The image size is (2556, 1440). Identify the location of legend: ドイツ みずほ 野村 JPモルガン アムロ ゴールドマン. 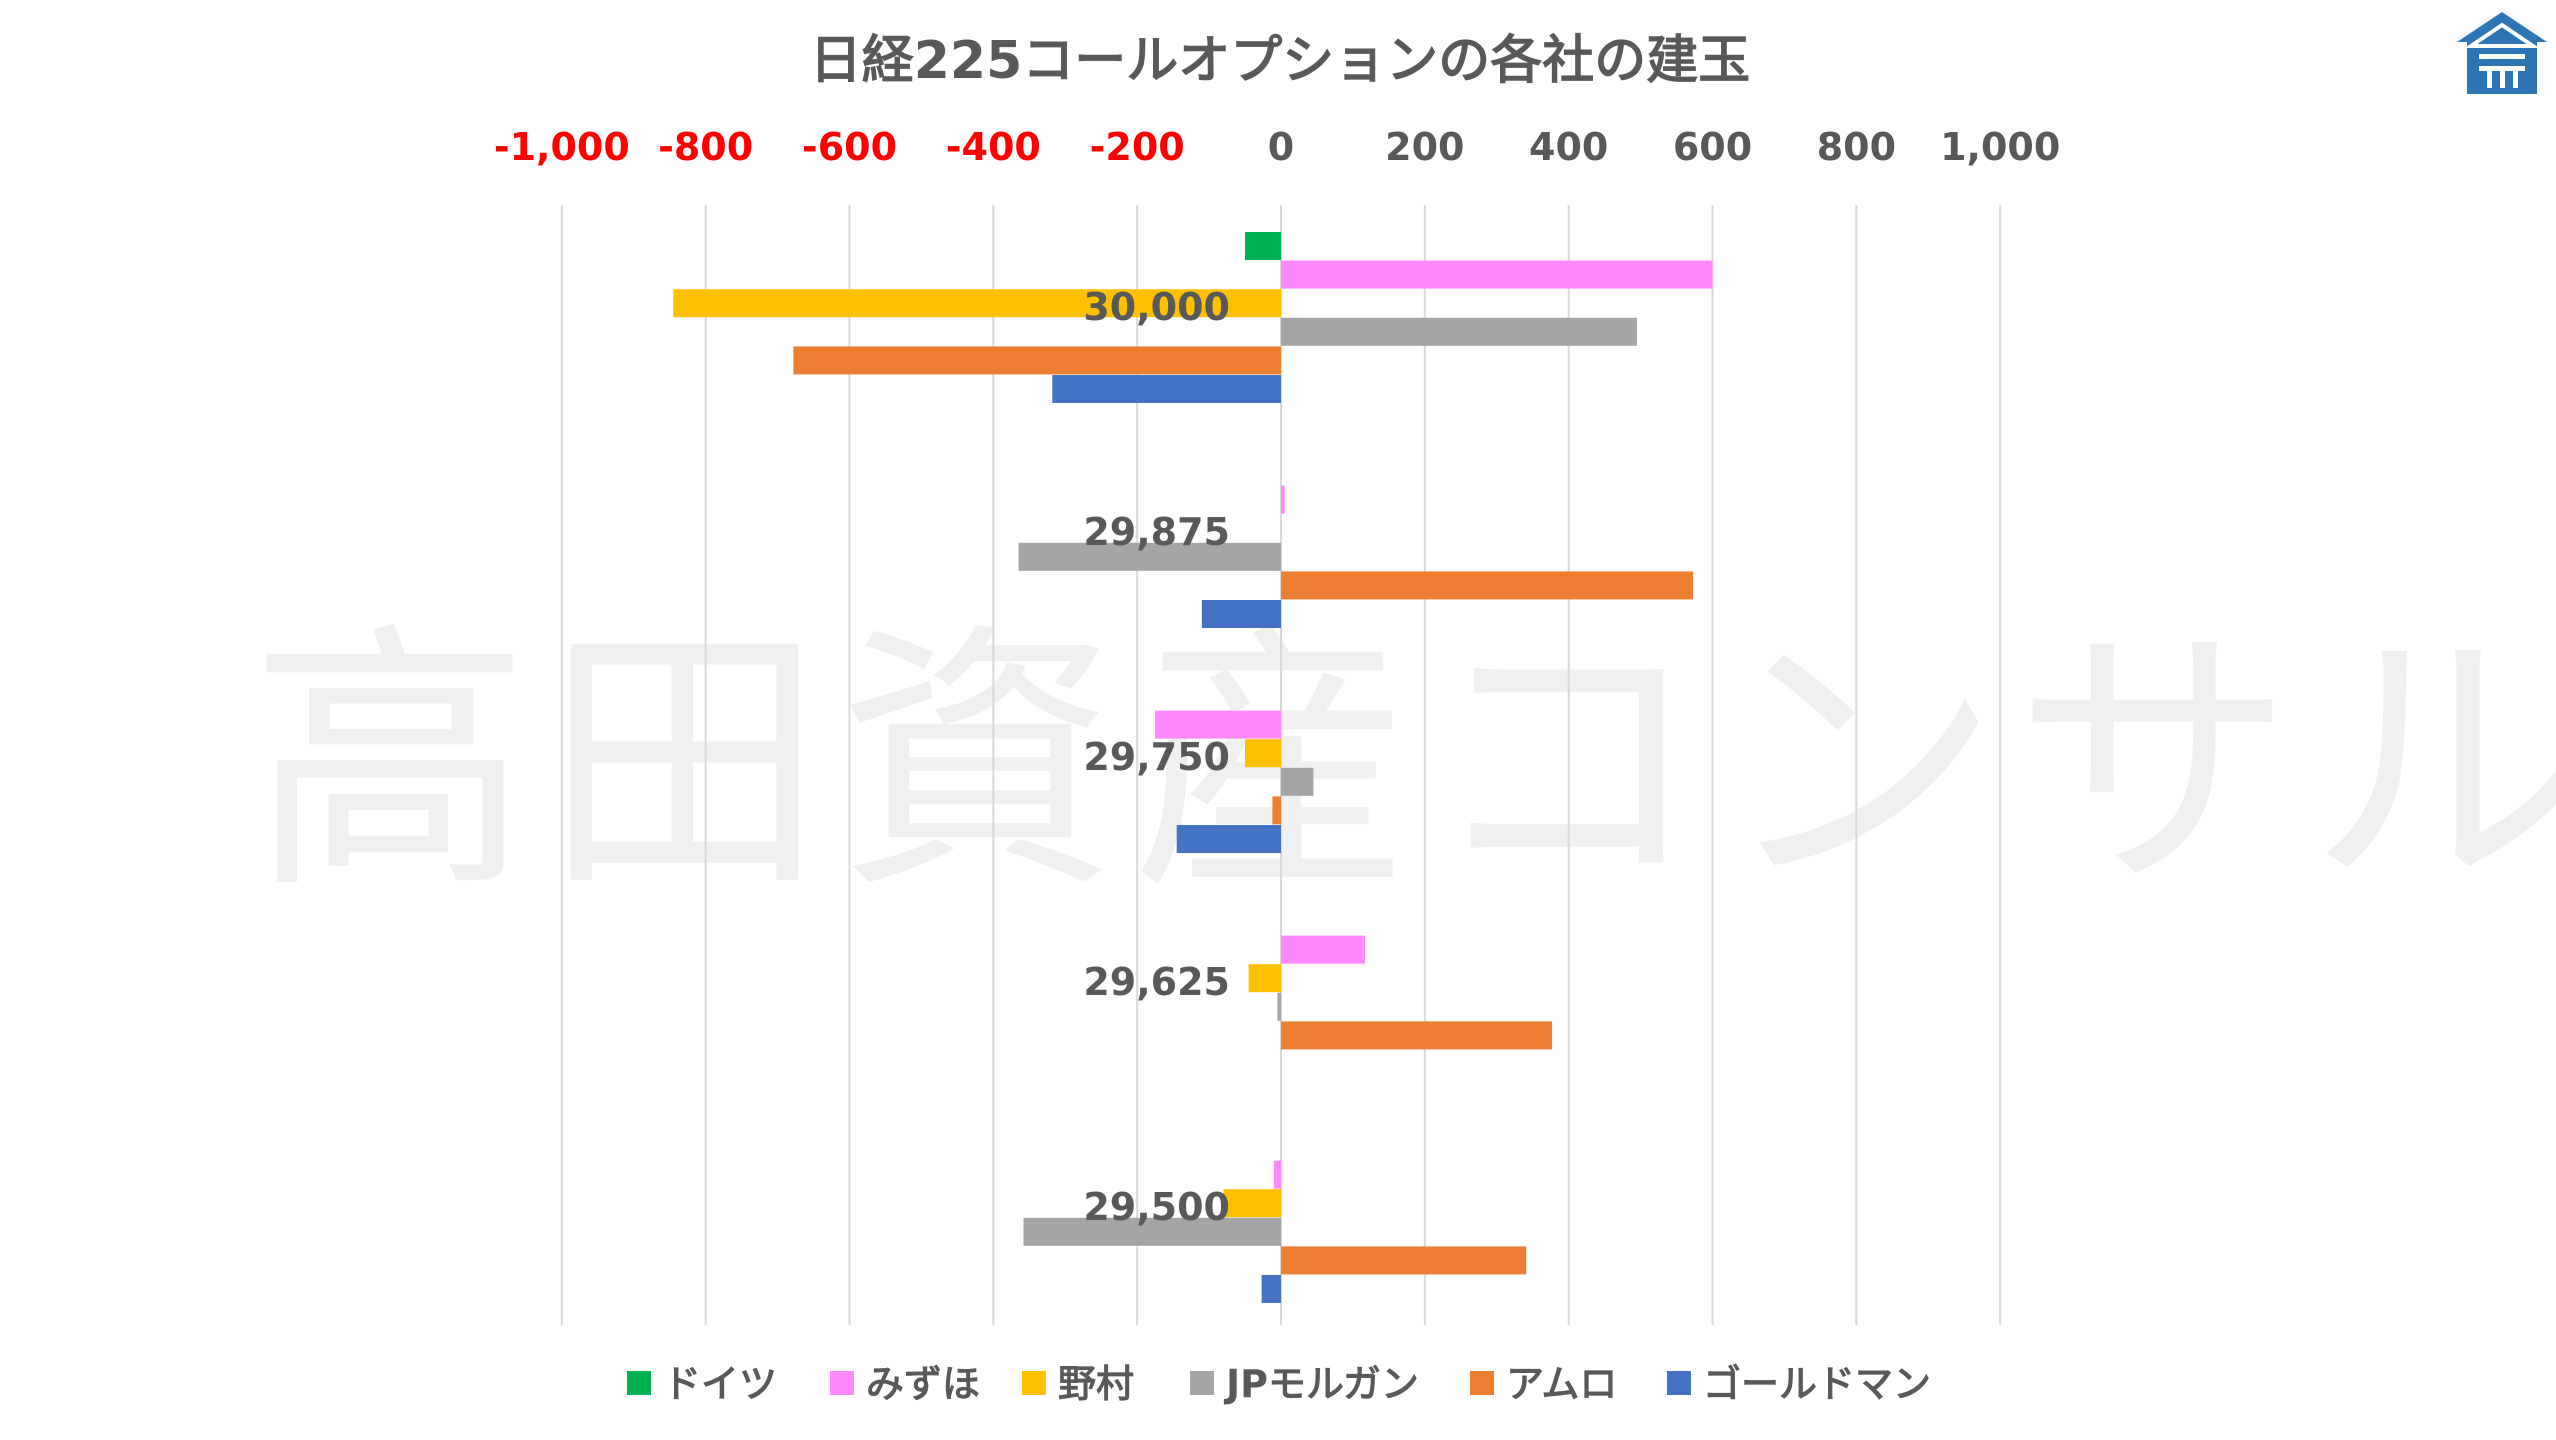
(1279, 1384).